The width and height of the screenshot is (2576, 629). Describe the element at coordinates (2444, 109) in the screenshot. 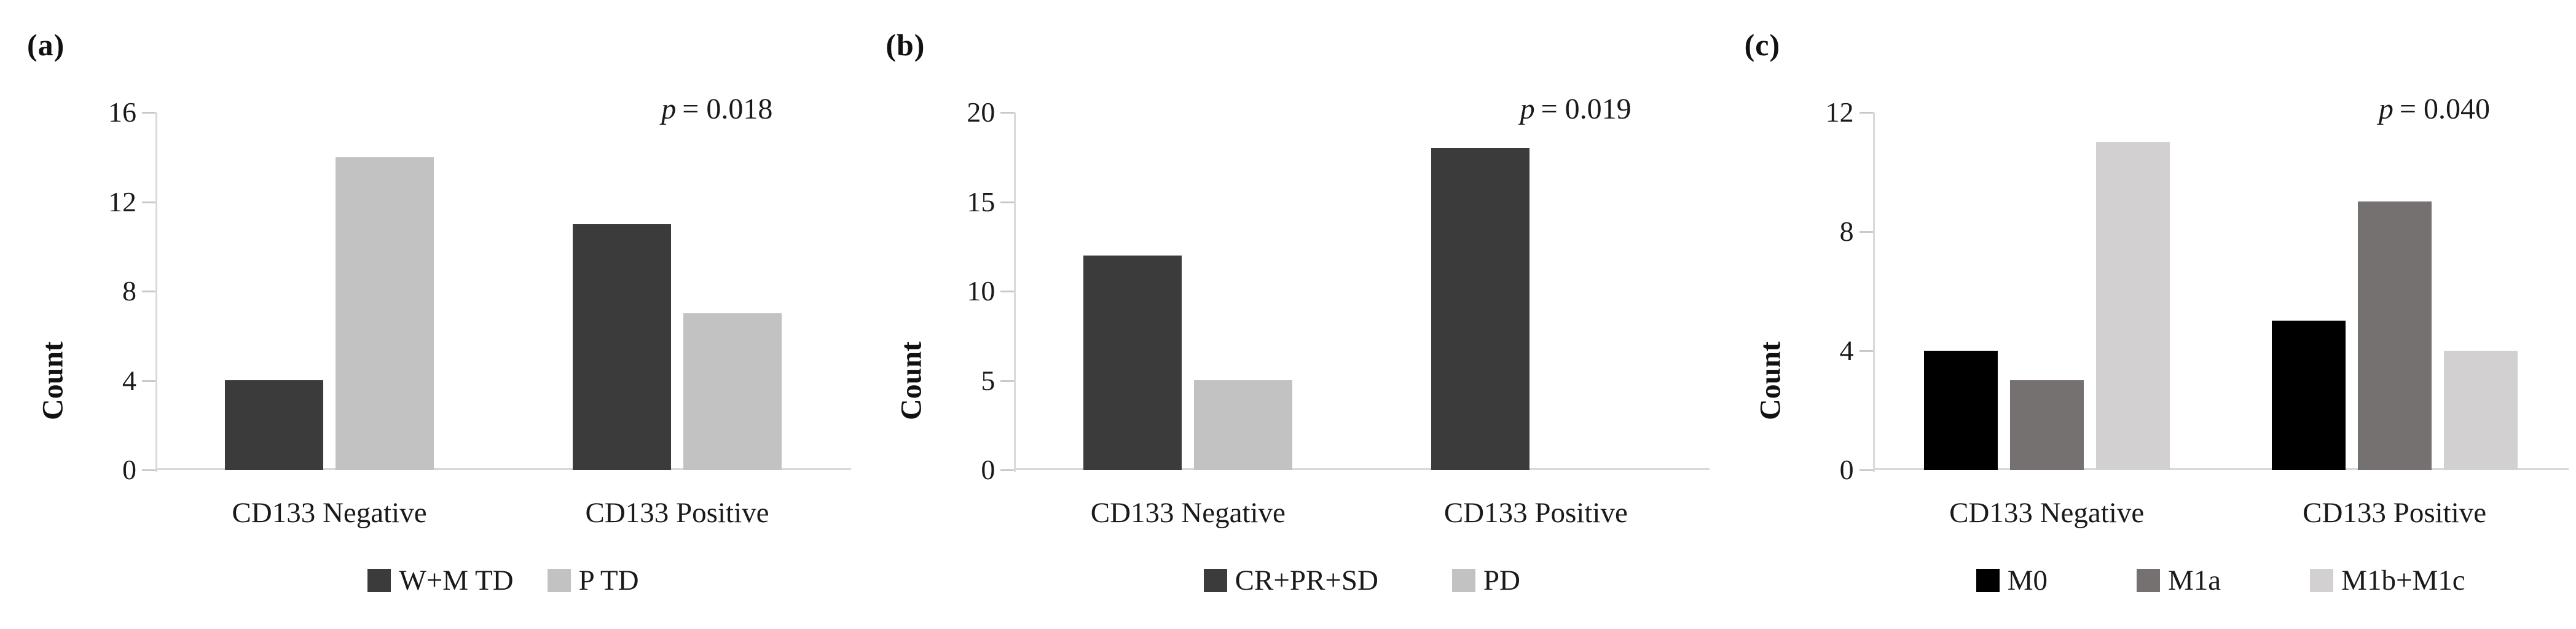

I see `p-value-text: = 0.040` at that location.